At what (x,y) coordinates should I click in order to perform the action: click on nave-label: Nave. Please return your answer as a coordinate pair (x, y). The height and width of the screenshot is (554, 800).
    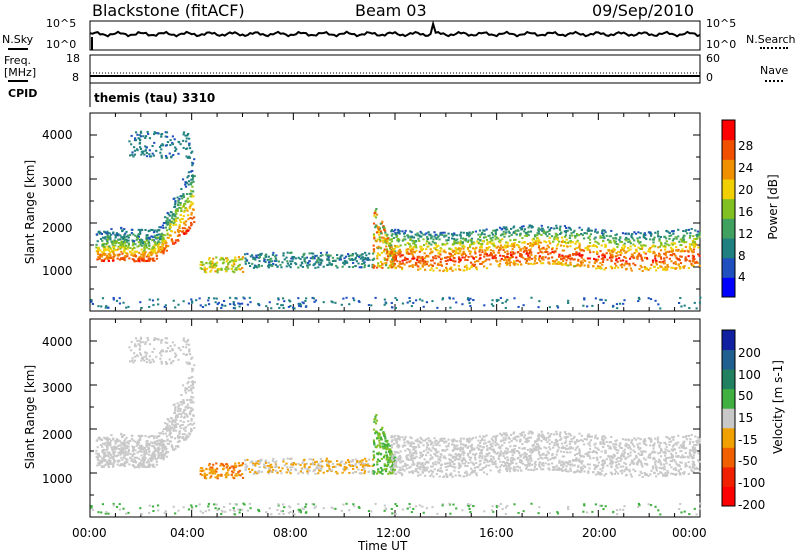
    Looking at the image, I should click on (774, 70).